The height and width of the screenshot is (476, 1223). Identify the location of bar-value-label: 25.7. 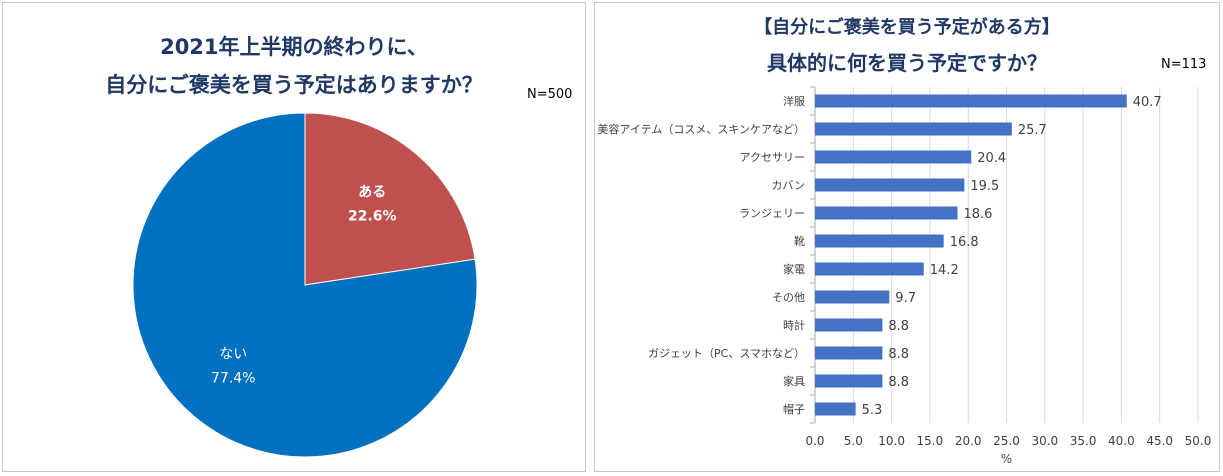
(1032, 130).